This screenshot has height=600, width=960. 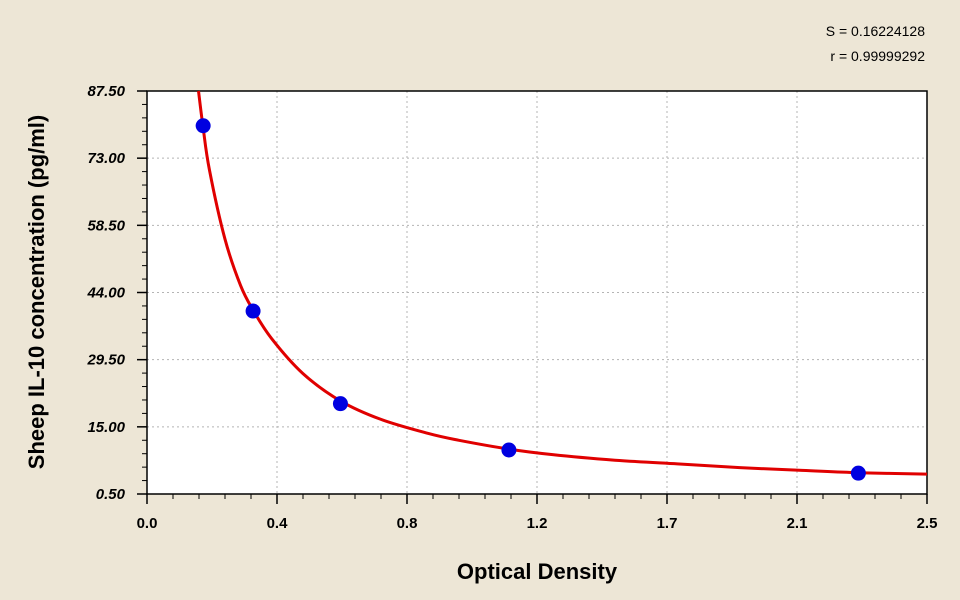 I want to click on x-tick-label: 2.1, so click(x=797, y=523).